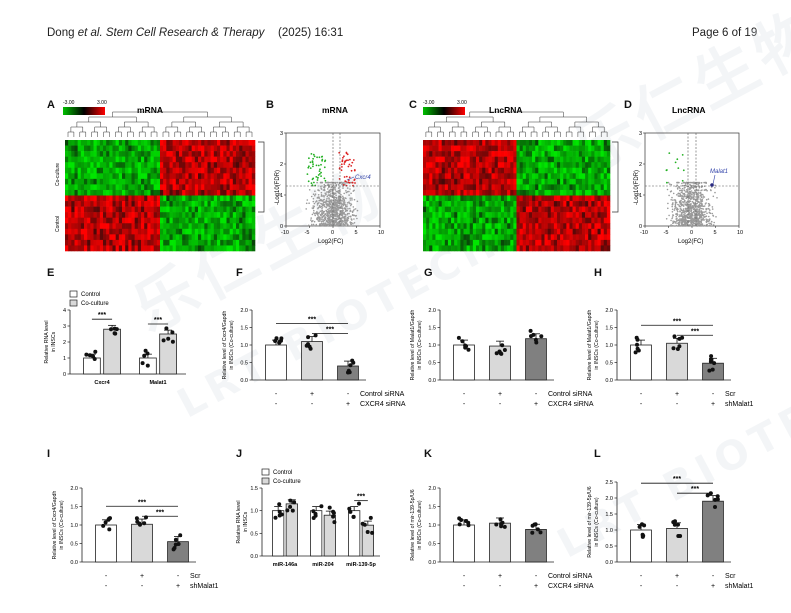  What do you see at coordinates (713, 404) in the screenshot?
I see `condition-sign: +` at bounding box center [713, 404].